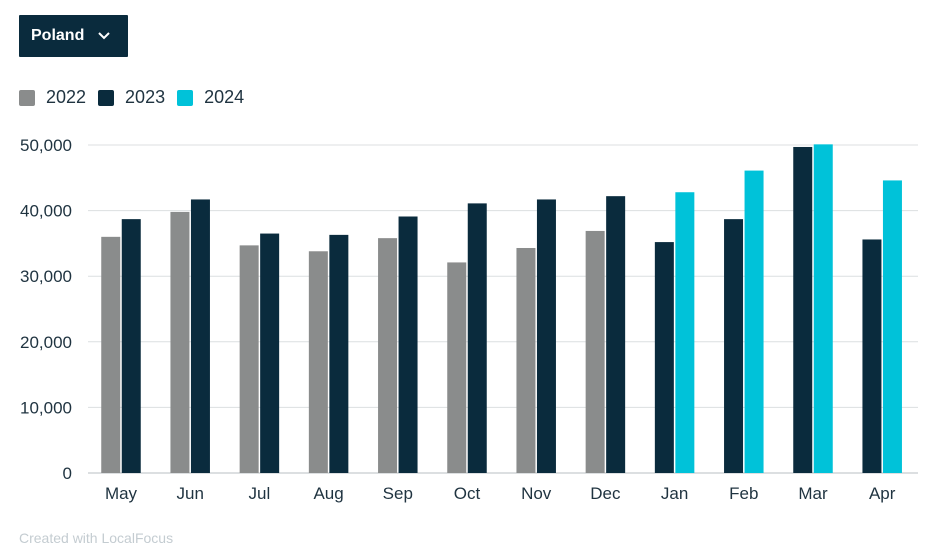 This screenshot has height=556, width=948. Describe the element at coordinates (882, 493) in the screenshot. I see `x-tick-label: Apr` at that location.